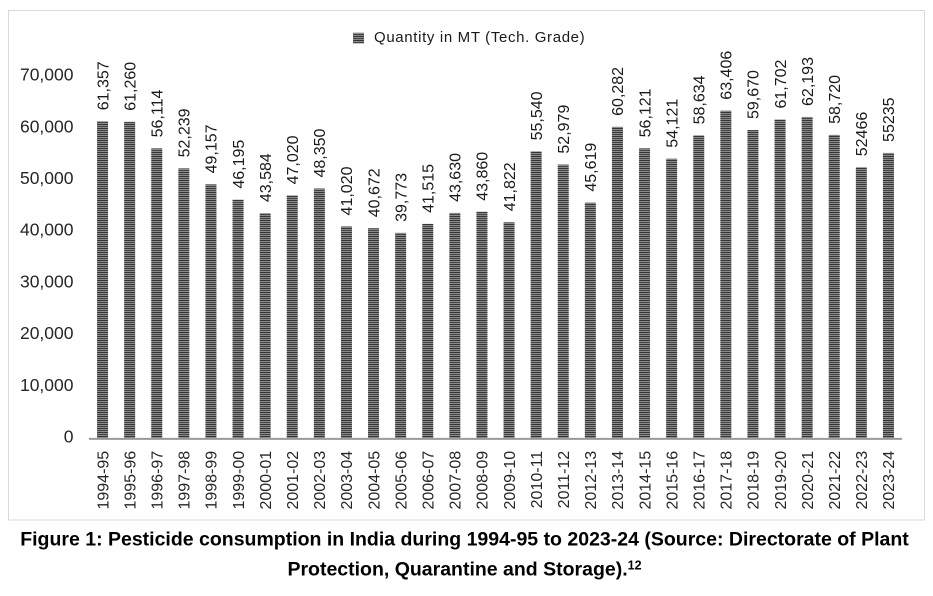 The width and height of the screenshot is (933, 596). I want to click on svg-text: 55235, so click(889, 119).